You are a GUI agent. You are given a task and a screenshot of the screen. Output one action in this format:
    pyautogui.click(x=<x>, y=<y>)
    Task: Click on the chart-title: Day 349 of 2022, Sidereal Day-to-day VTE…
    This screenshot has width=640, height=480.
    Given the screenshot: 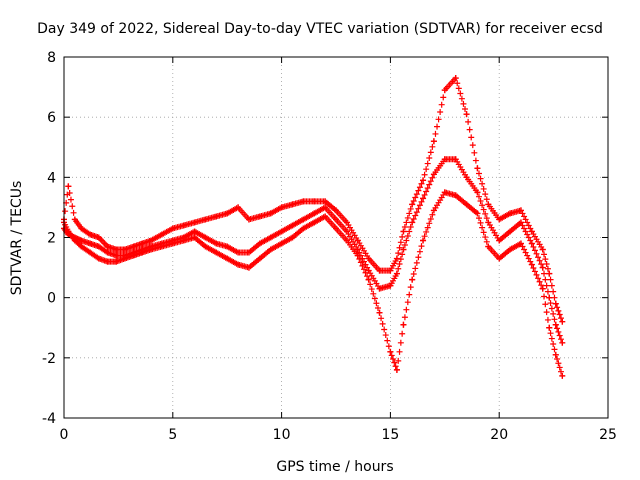 What is the action you would take?
    pyautogui.click(x=320, y=29)
    